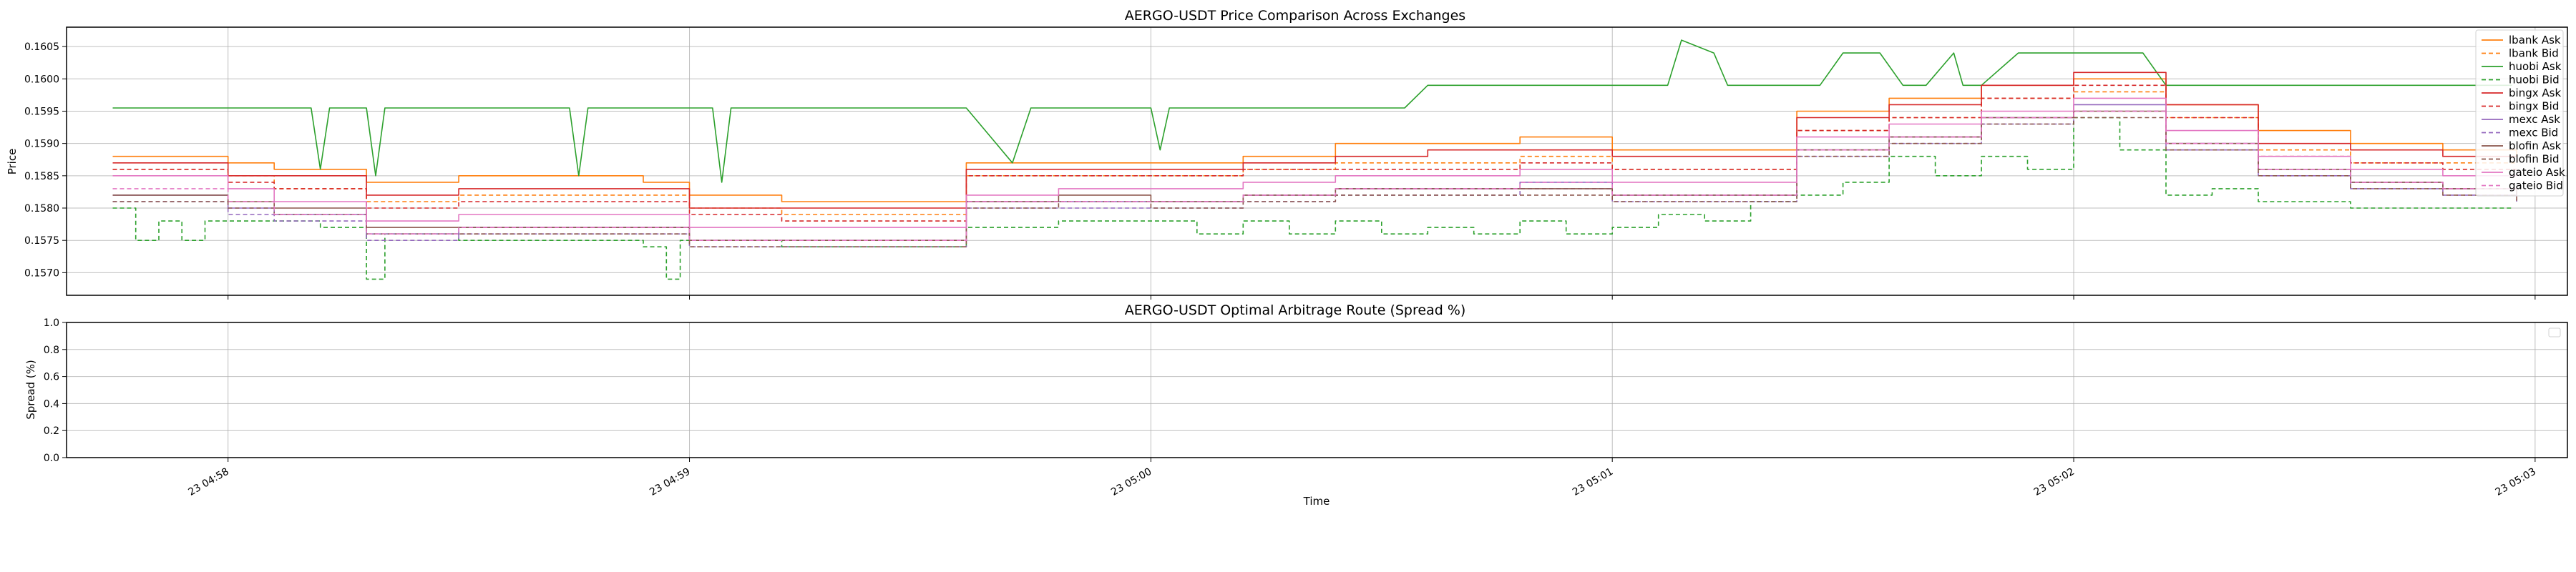 The image size is (2576, 572). Describe the element at coordinates (2535, 40) in the screenshot. I see `legend-entry: lbank Ask` at that location.